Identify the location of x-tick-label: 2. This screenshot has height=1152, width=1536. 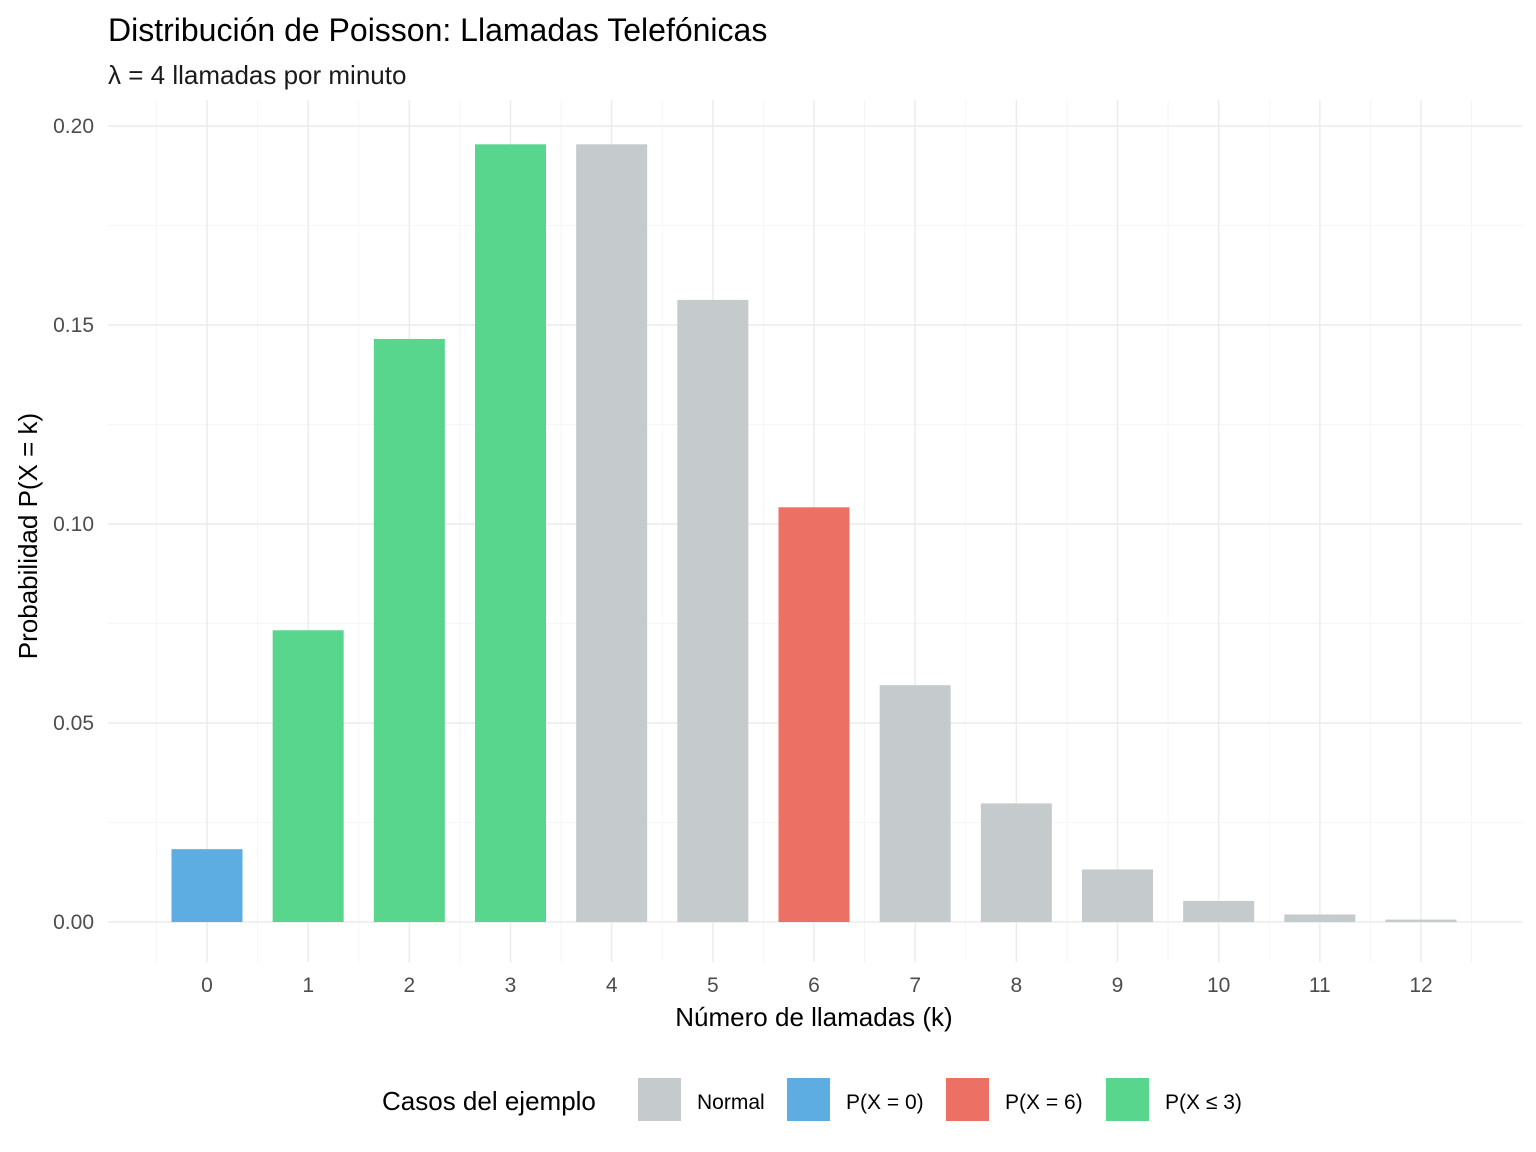
(409, 985).